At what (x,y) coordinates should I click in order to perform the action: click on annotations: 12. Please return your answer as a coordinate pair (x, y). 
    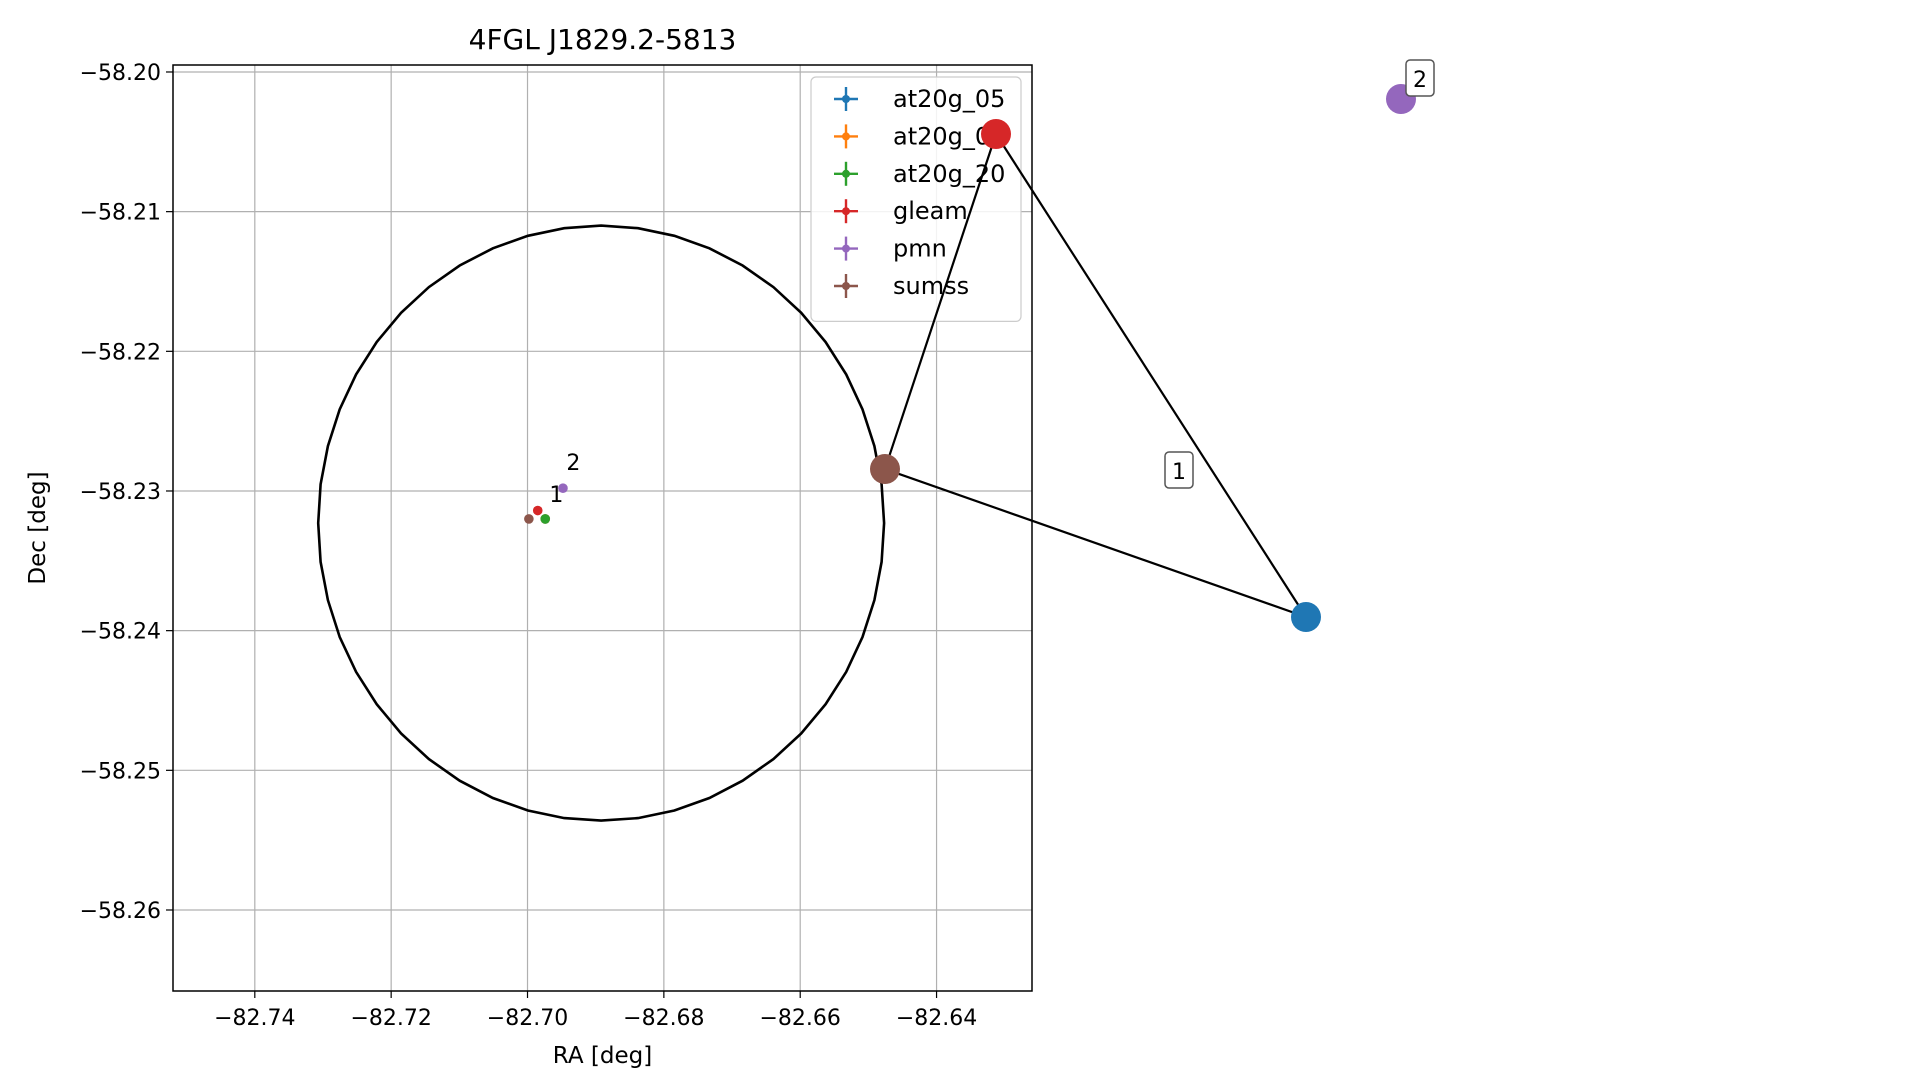
    Looking at the image, I should click on (564, 479).